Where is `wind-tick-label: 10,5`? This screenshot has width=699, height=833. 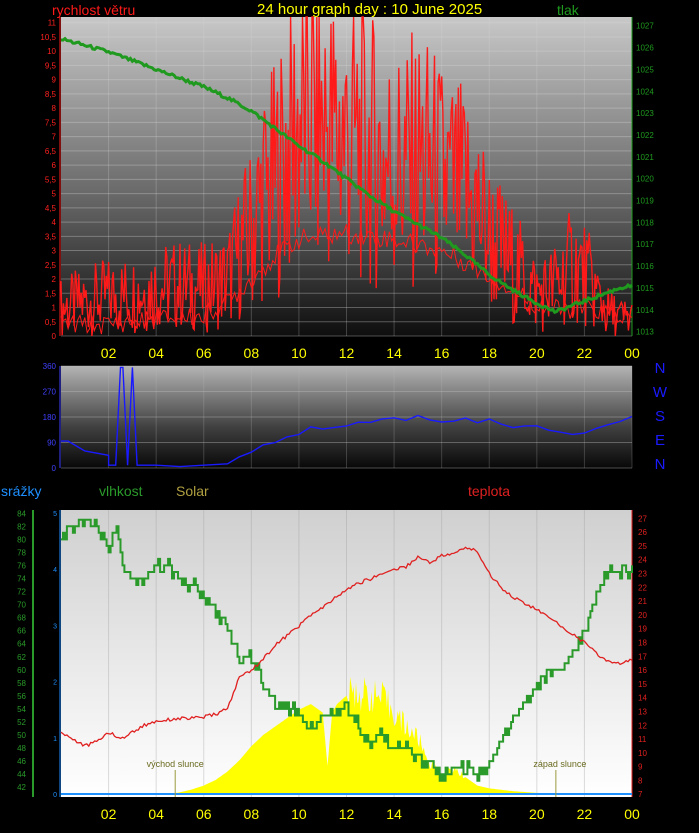
wind-tick-label: 10,5 is located at coordinates (48, 37).